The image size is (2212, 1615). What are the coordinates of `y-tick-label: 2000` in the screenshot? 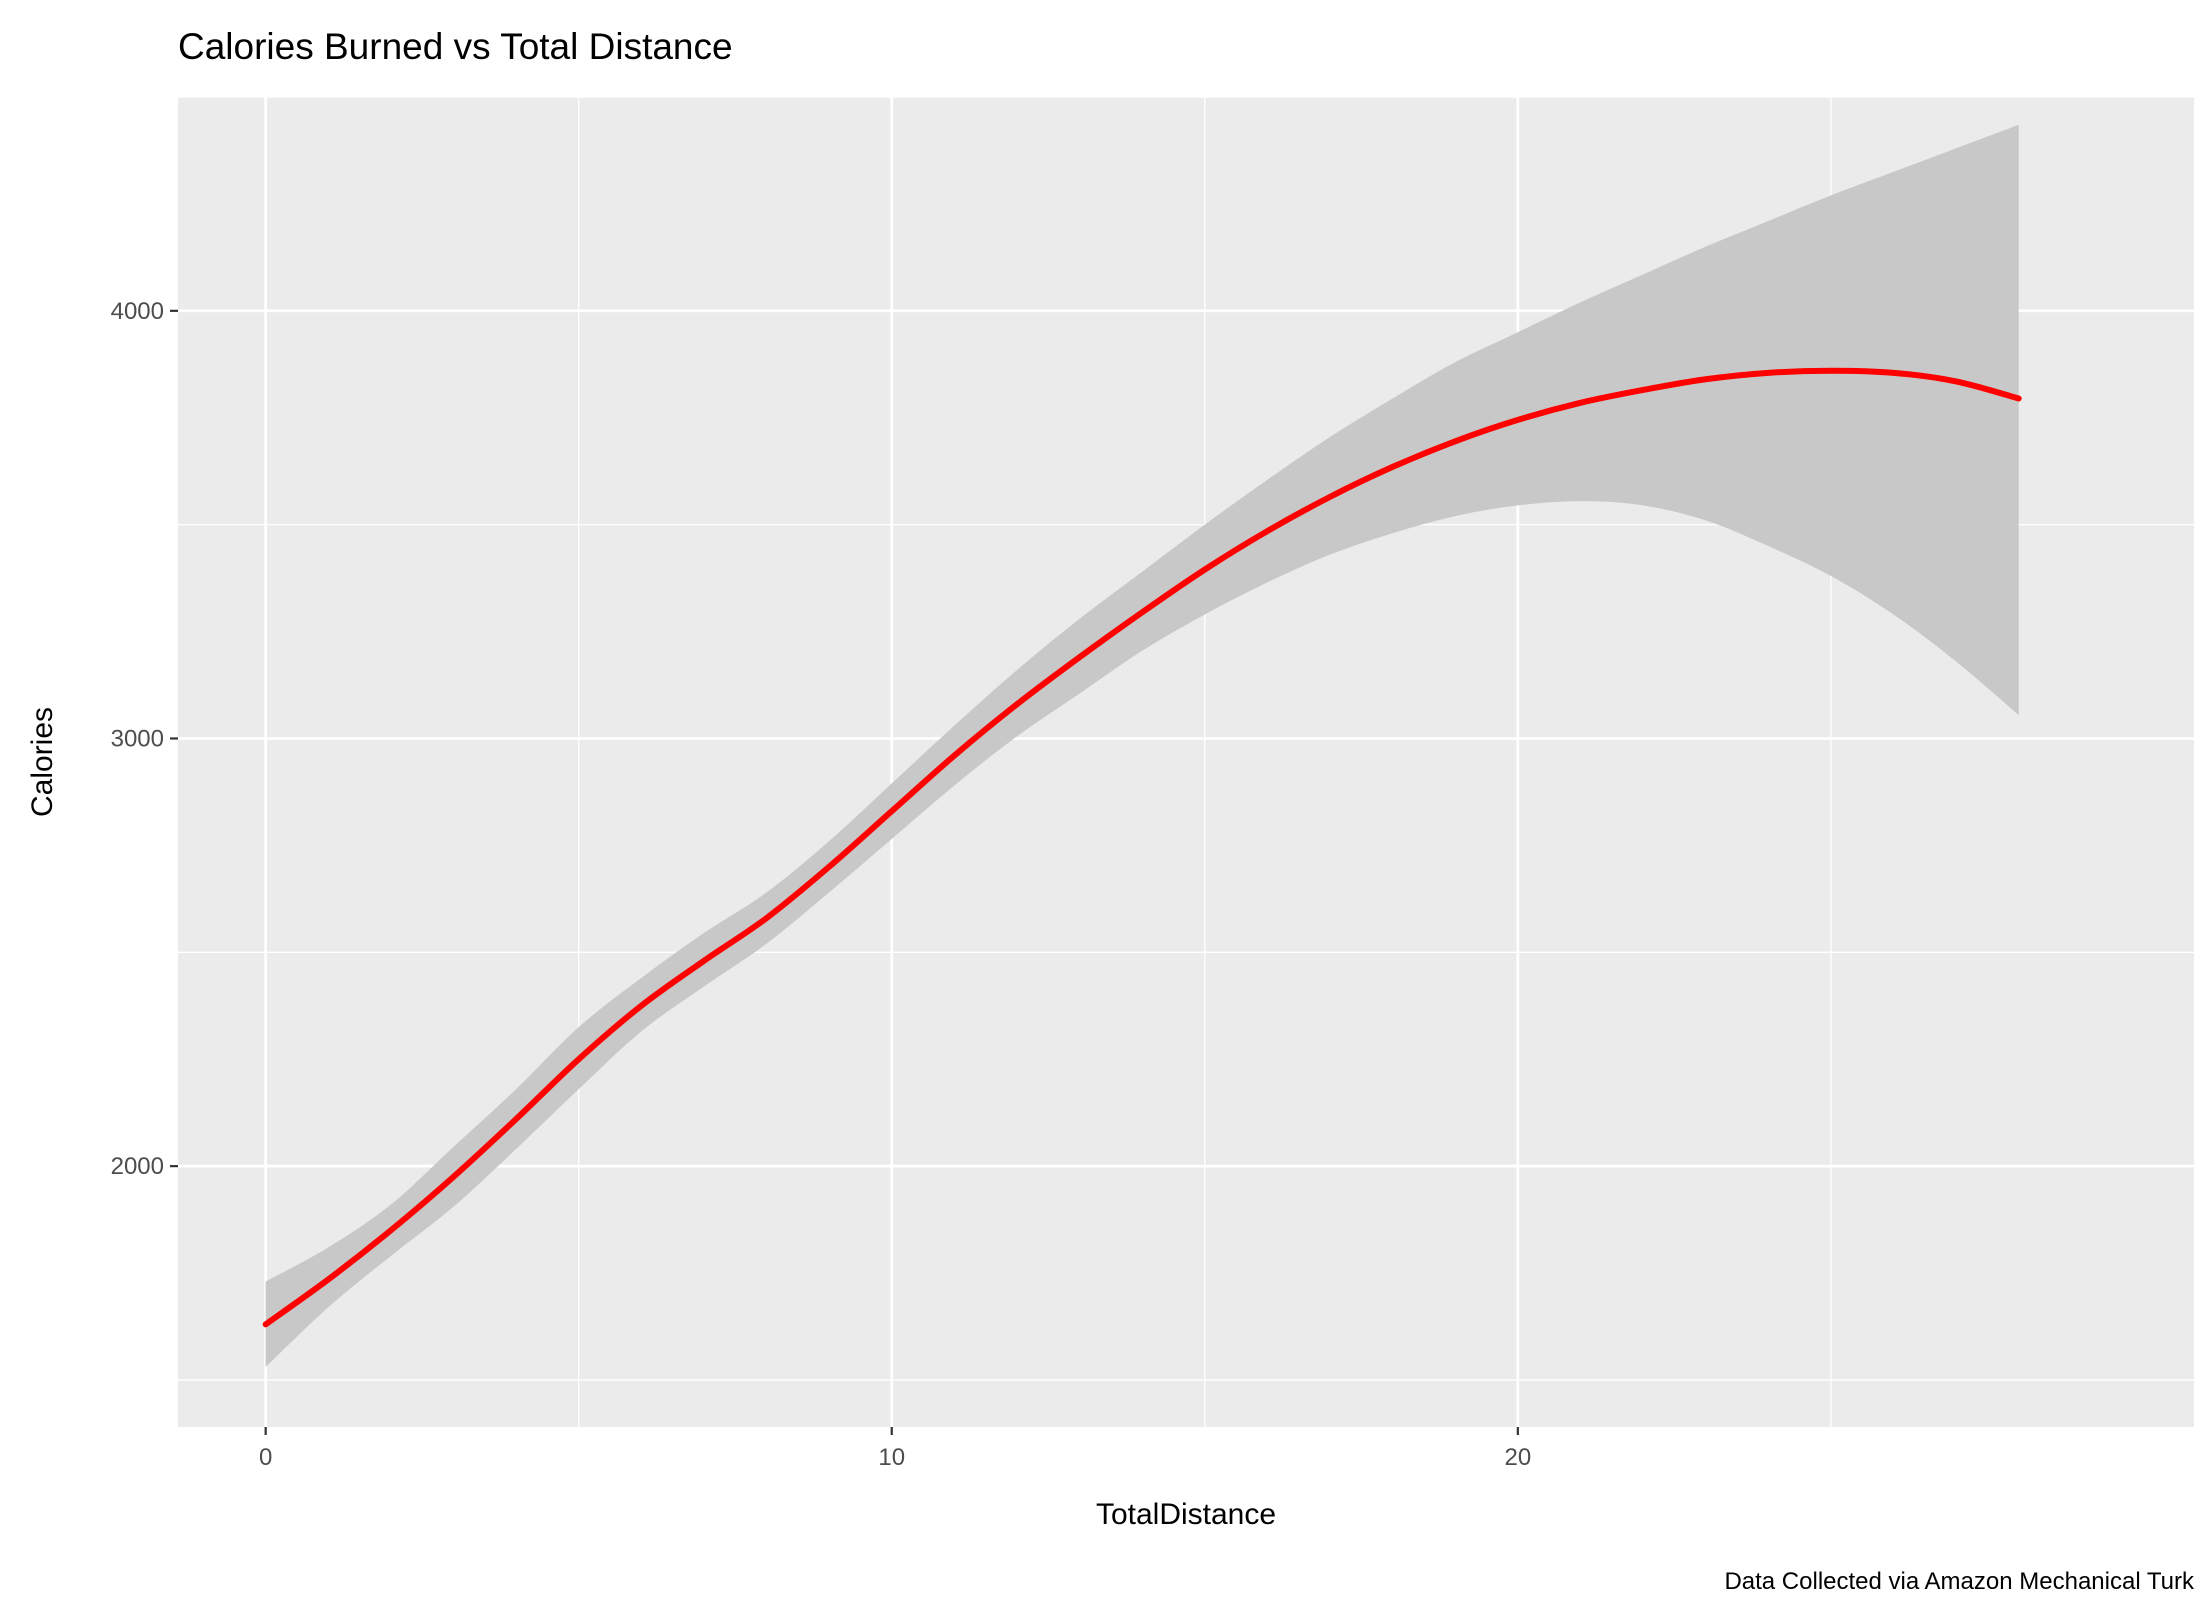 It's located at (137, 1166).